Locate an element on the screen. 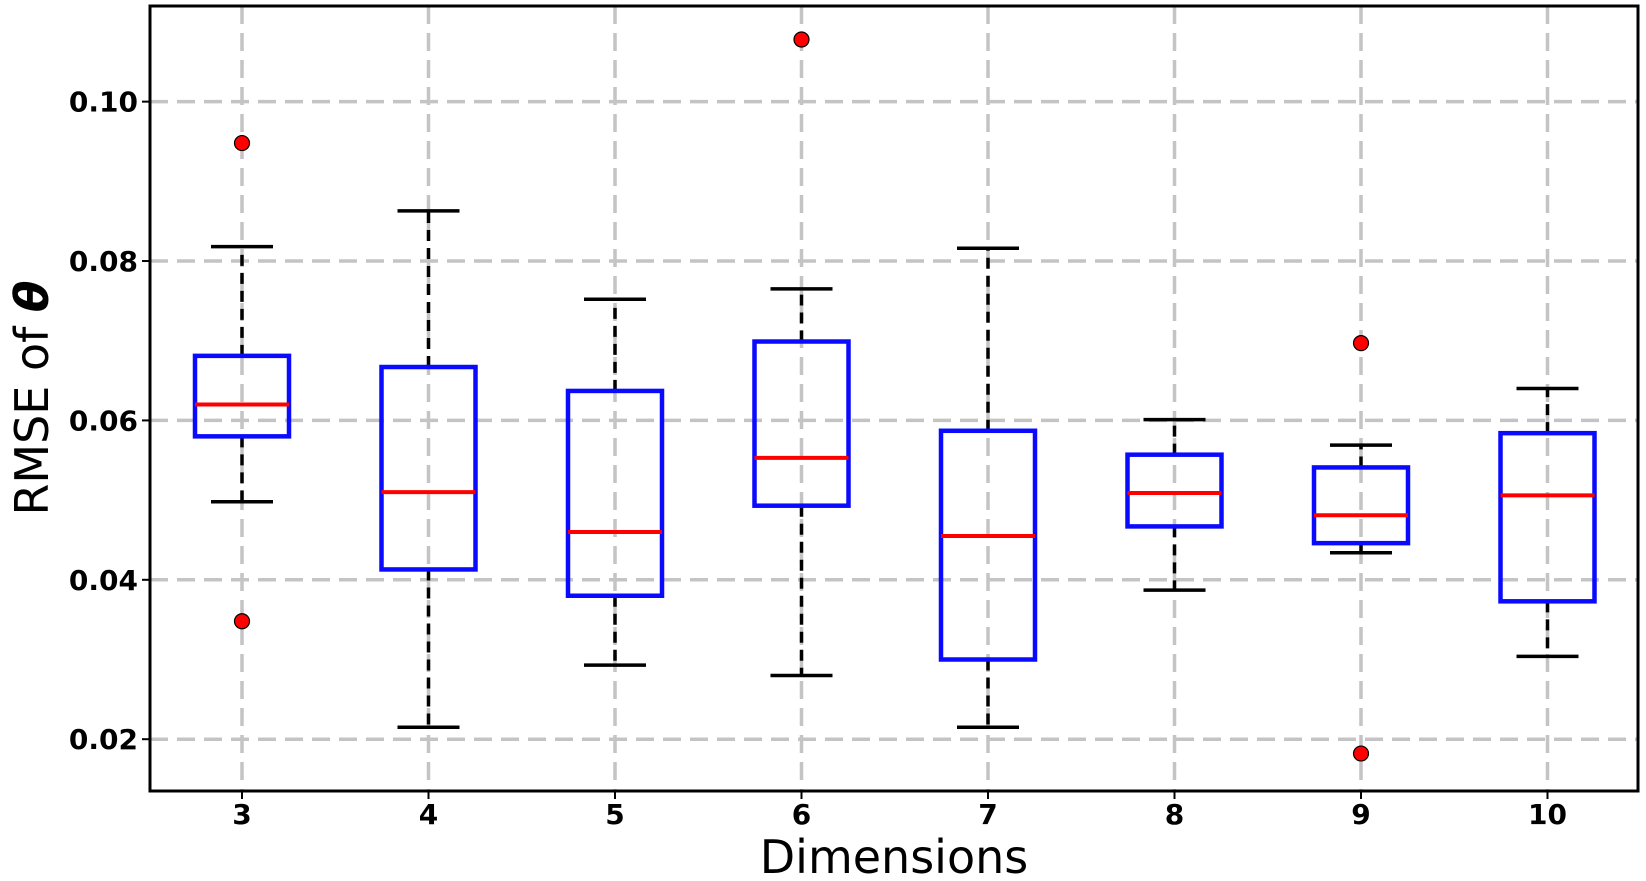  x-tick-label: 3 is located at coordinates (241, 814).